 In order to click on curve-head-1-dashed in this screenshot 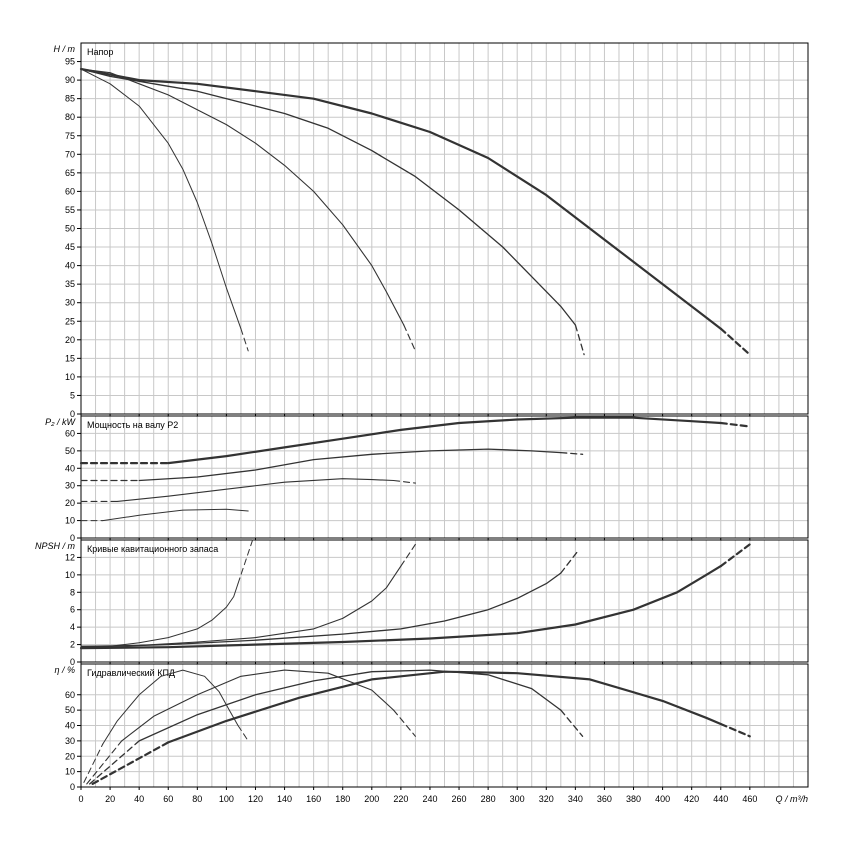, I will do `click(244, 340)`.